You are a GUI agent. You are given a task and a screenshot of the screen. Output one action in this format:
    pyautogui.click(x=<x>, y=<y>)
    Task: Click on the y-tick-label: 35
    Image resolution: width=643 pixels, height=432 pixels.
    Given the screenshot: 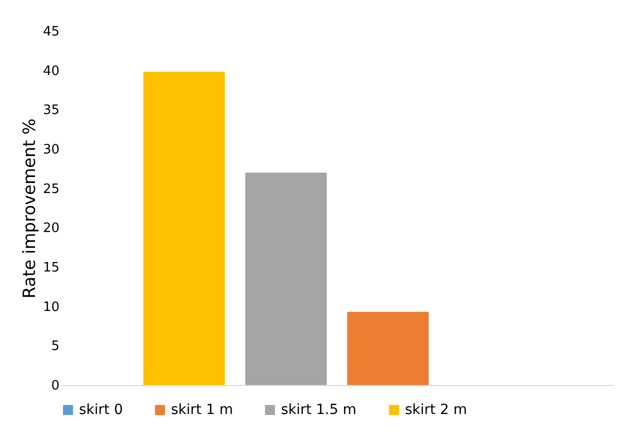 What is the action you would take?
    pyautogui.click(x=51, y=110)
    